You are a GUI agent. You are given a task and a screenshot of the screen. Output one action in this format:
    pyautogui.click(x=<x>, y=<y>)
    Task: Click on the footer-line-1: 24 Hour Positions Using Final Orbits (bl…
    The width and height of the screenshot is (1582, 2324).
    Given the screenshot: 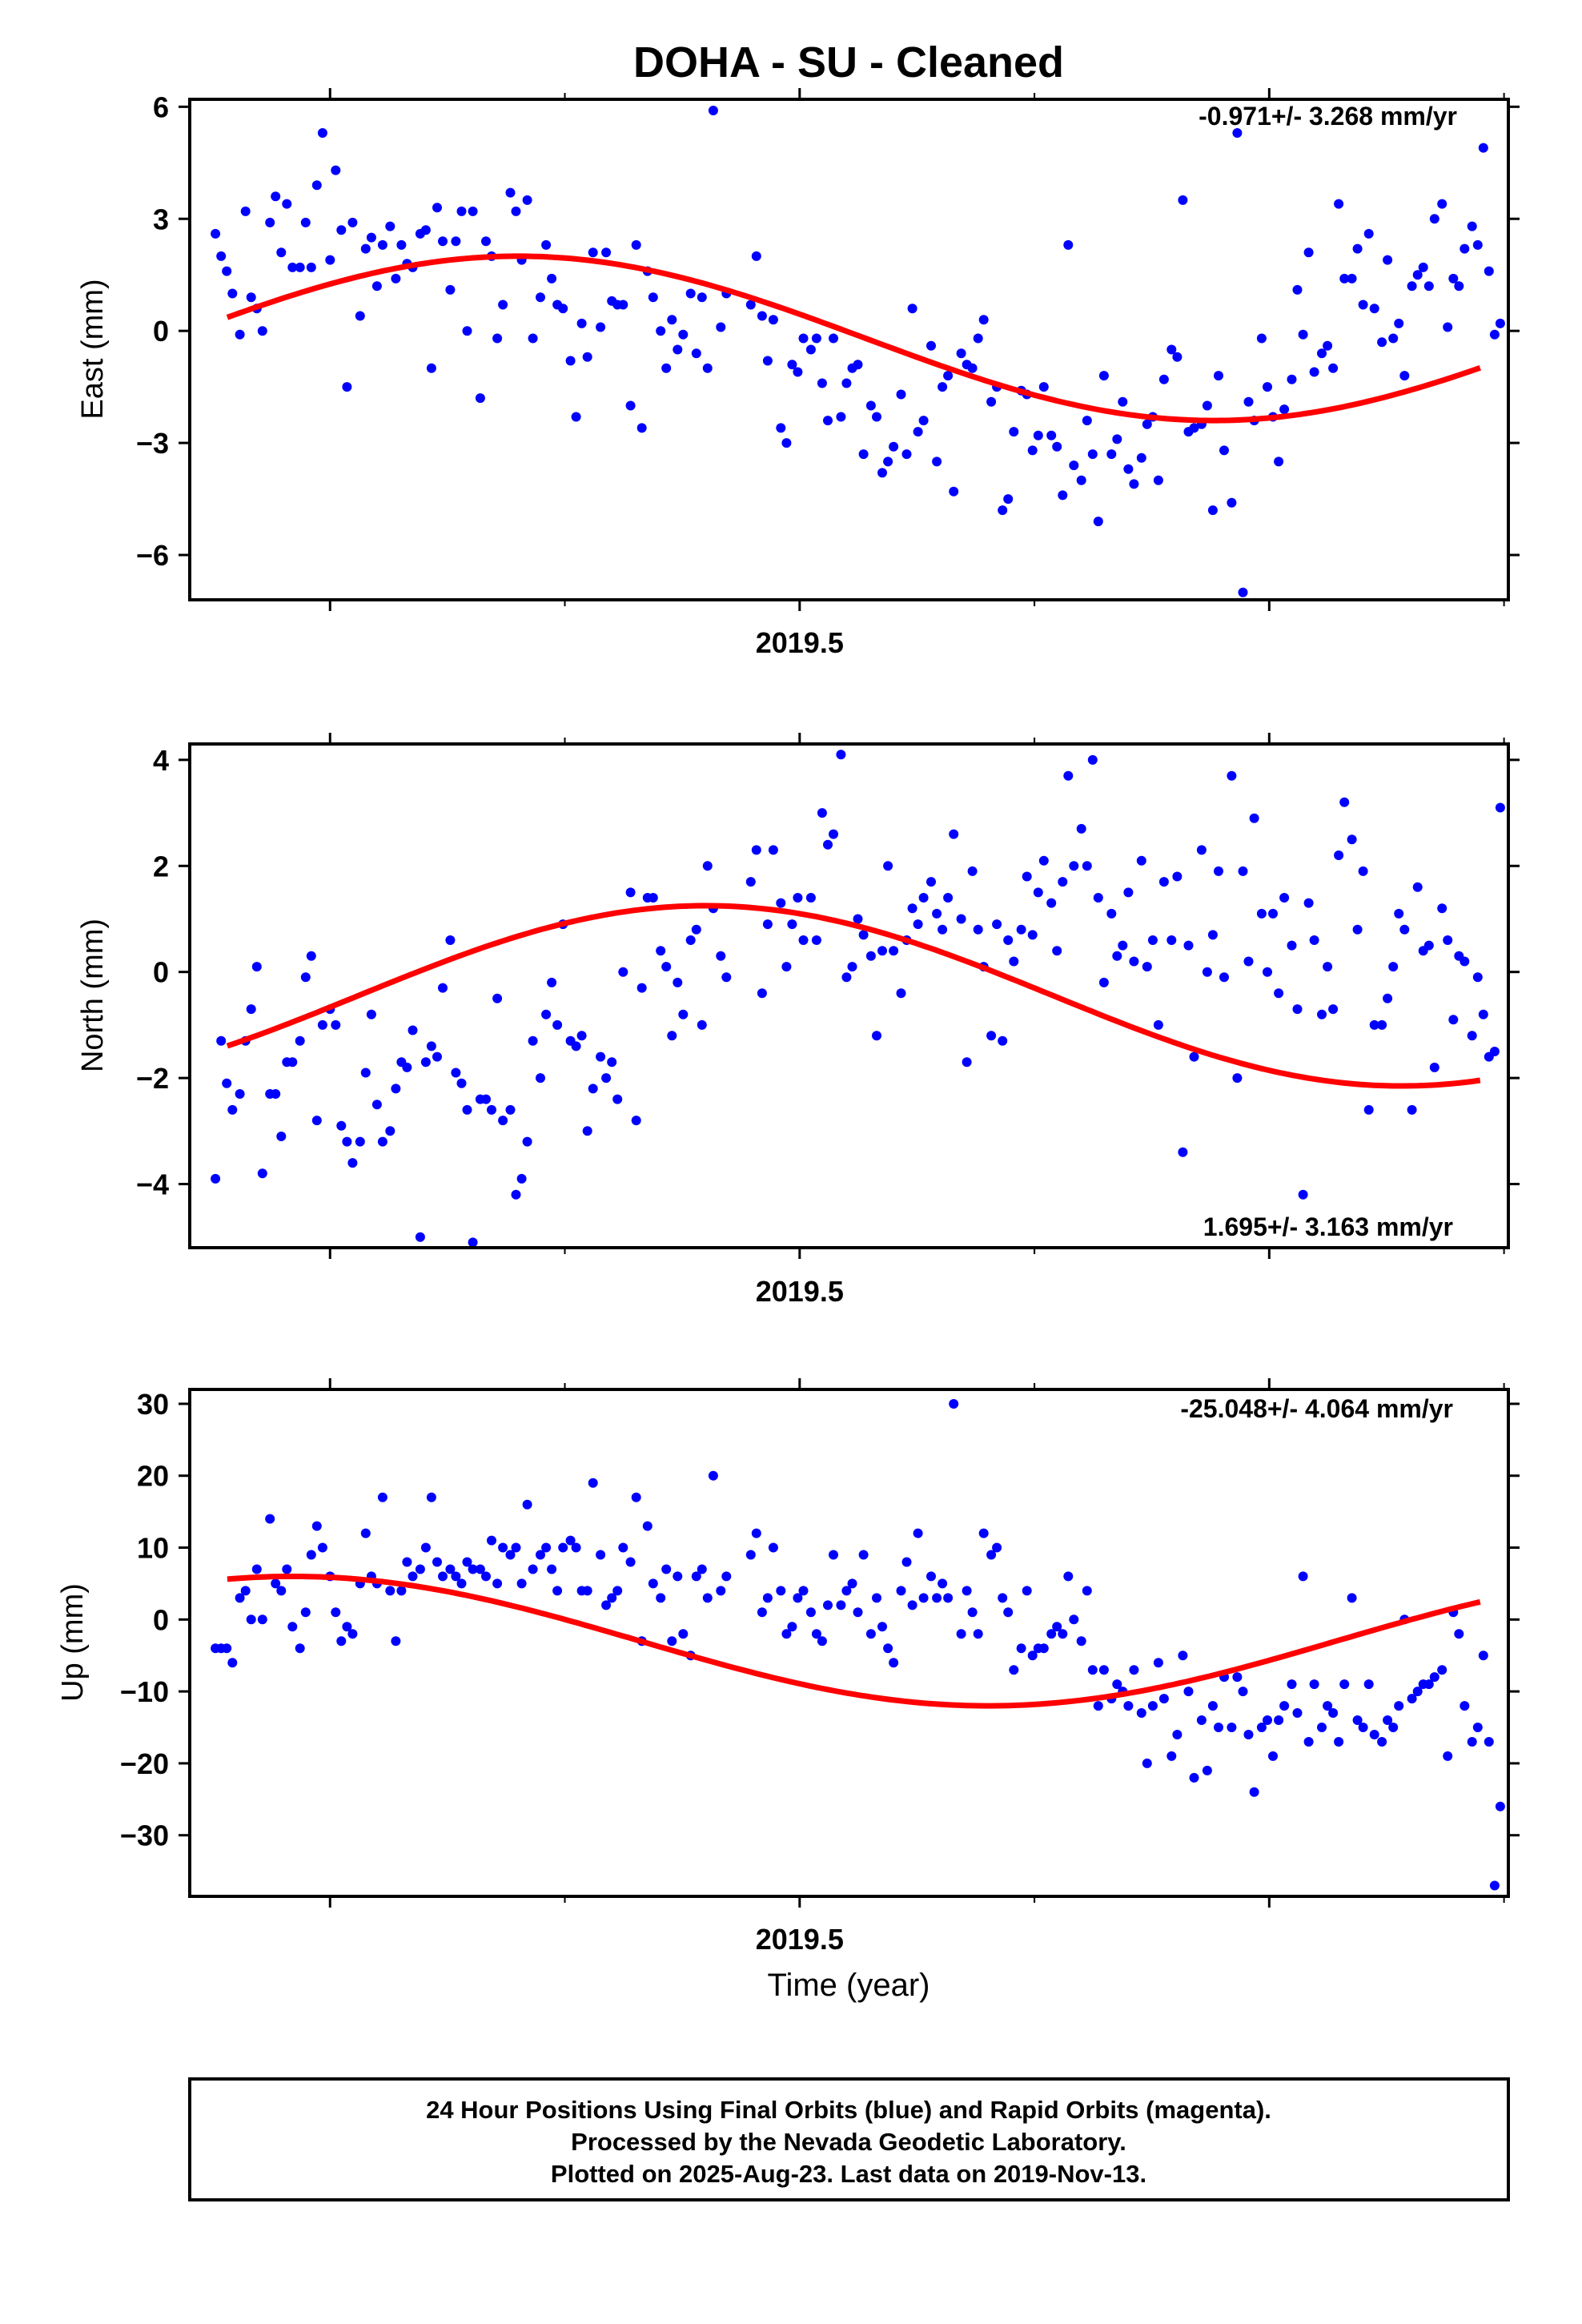 What is the action you would take?
    pyautogui.click(x=848, y=2110)
    